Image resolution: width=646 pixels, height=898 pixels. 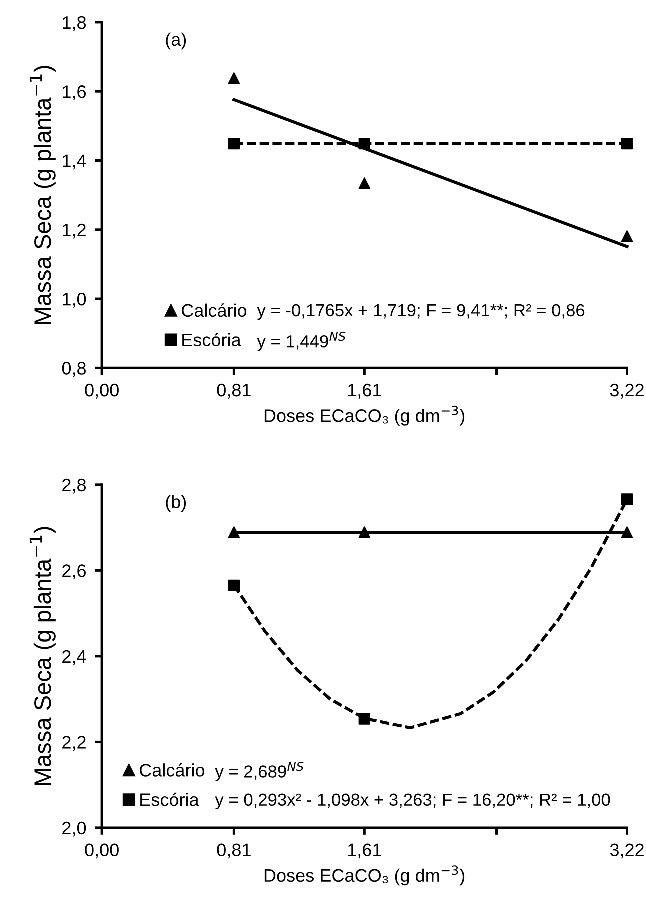 What do you see at coordinates (74, 300) in the screenshot?
I see `y-tick-label: 1,0` at bounding box center [74, 300].